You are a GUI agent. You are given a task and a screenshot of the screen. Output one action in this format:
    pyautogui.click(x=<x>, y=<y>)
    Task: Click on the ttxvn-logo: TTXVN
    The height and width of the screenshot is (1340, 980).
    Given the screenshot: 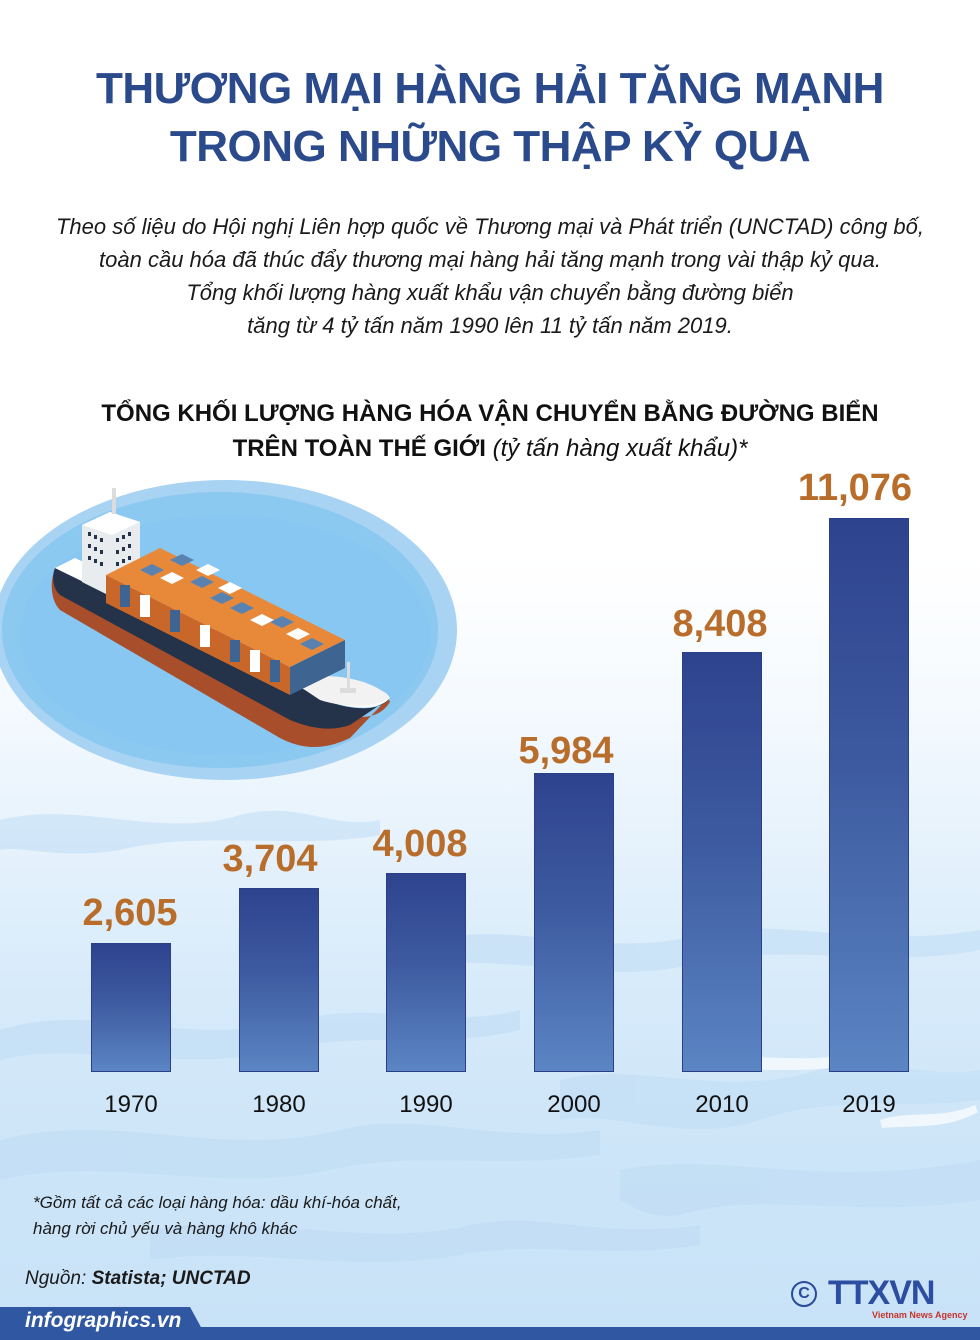 What is the action you would take?
    pyautogui.click(x=881, y=1293)
    